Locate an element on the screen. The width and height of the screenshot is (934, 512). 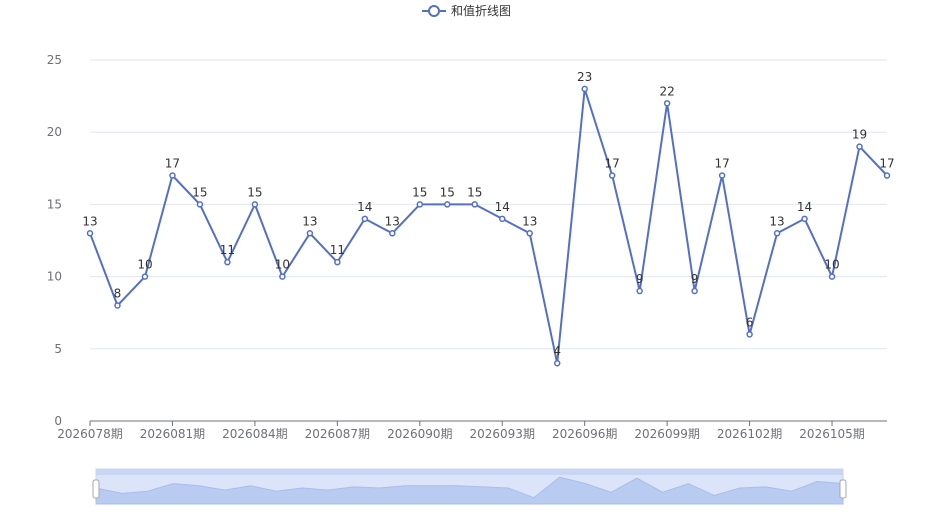
legend: 和值折线图 is located at coordinates (466, 10).